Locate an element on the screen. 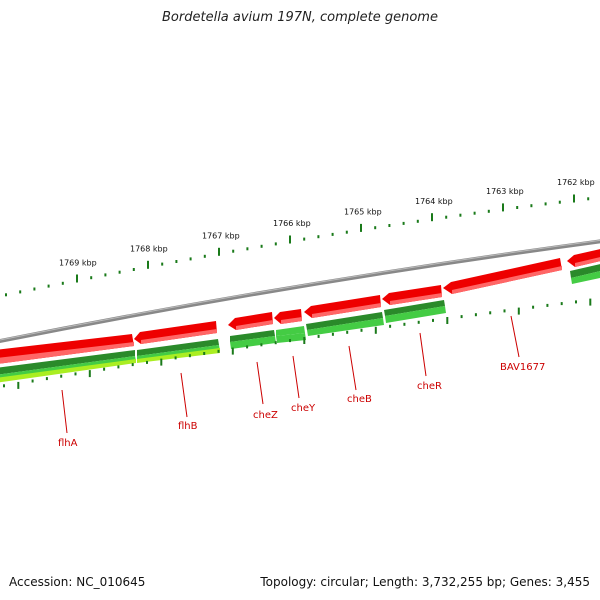 The image size is (600, 600). gene-arrow-cheZ is located at coordinates (250, 321).